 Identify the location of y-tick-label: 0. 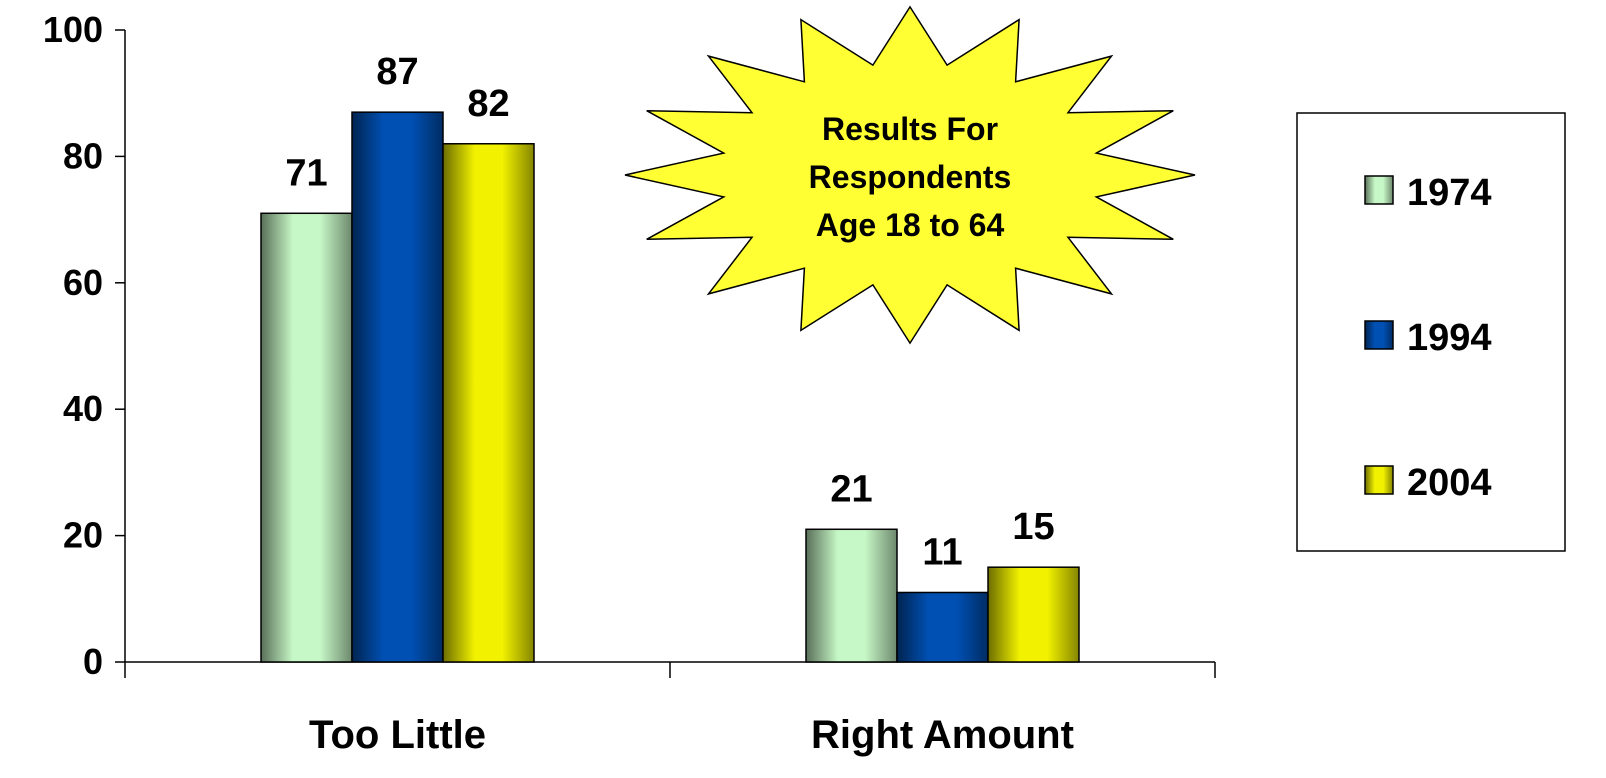
(93, 661).